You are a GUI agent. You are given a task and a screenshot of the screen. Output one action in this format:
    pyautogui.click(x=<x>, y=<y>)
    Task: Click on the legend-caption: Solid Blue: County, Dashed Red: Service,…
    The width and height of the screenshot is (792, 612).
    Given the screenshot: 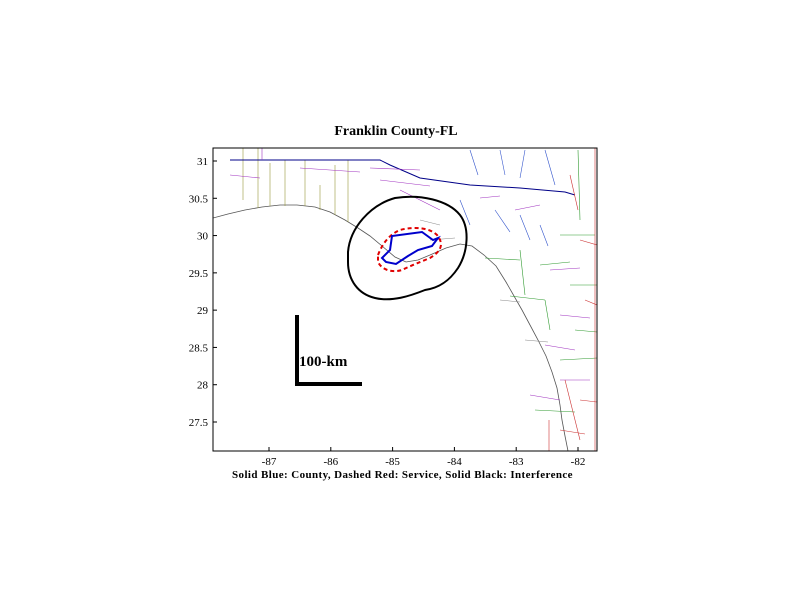 What is the action you would take?
    pyautogui.click(x=402, y=475)
    